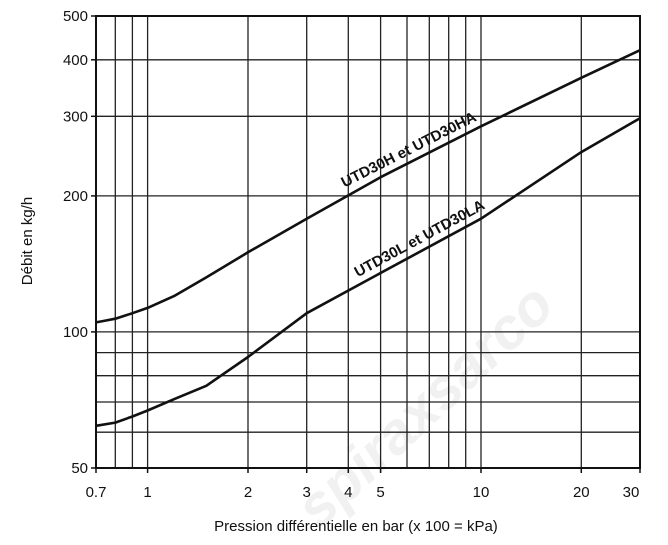 Image resolution: width=668 pixels, height=545 pixels. What do you see at coordinates (409, 150) in the screenshot?
I see `series-label-1: UTD30H et UTD30HA` at bounding box center [409, 150].